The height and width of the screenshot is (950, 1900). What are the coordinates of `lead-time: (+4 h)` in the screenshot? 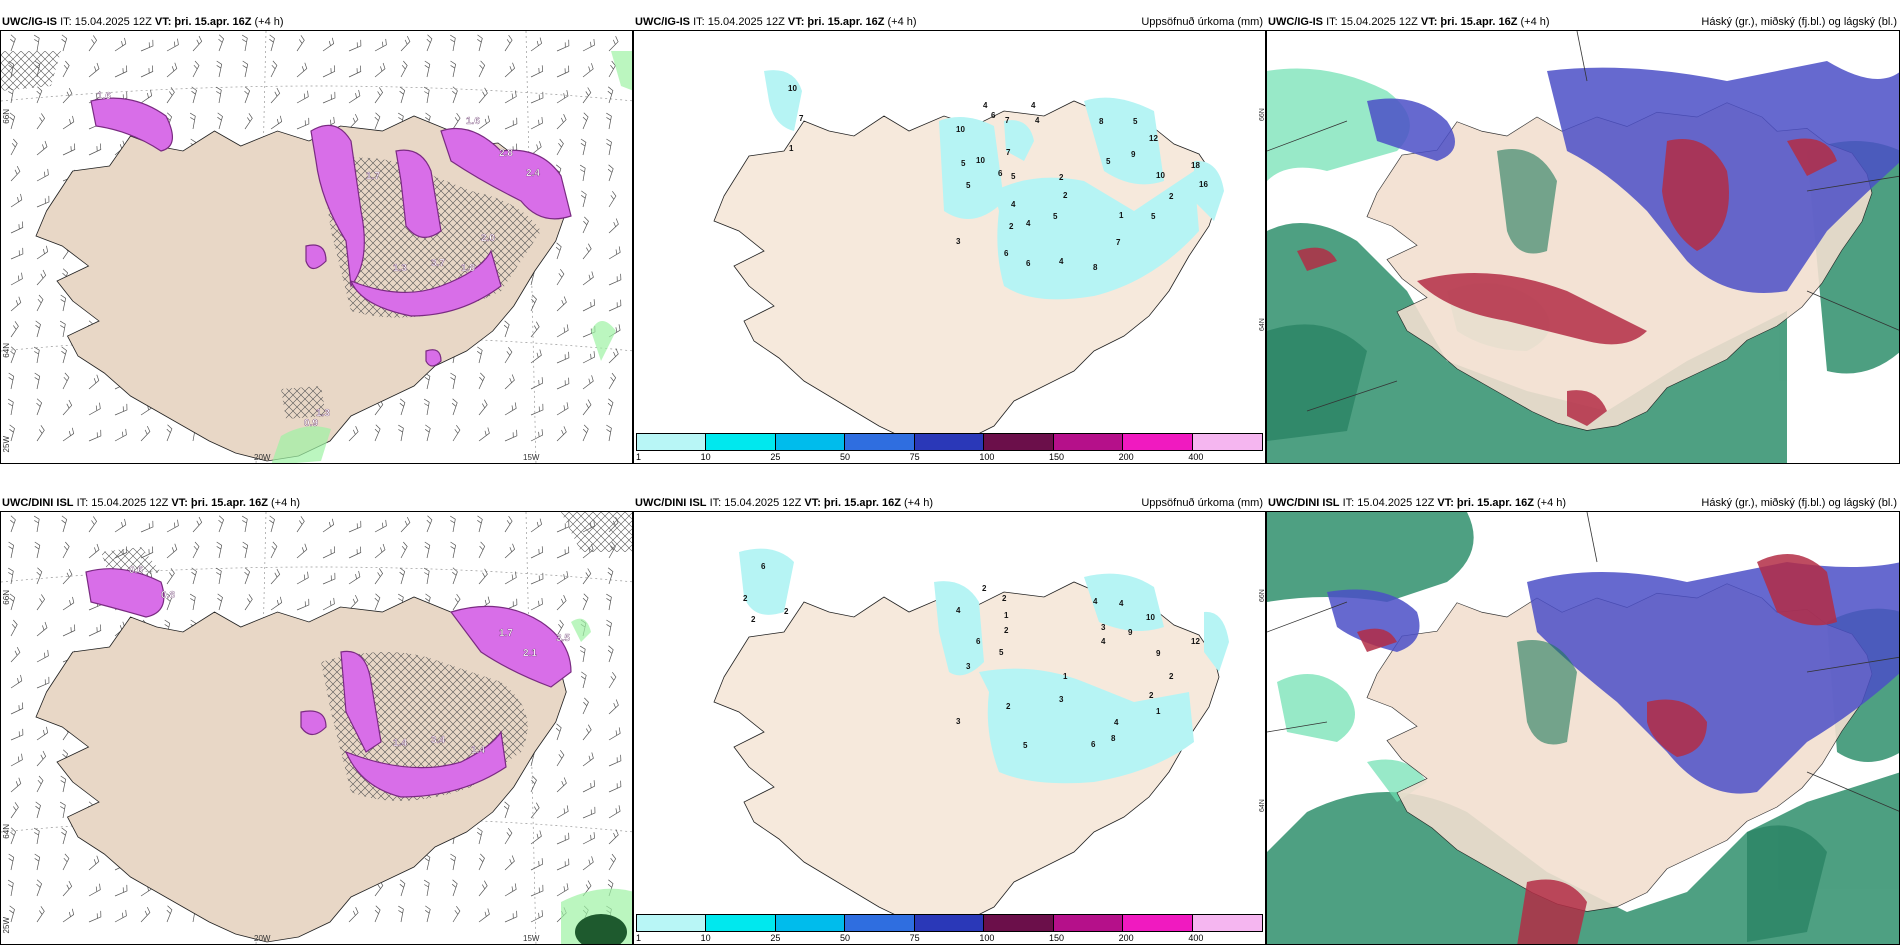 It's located at (1535, 22).